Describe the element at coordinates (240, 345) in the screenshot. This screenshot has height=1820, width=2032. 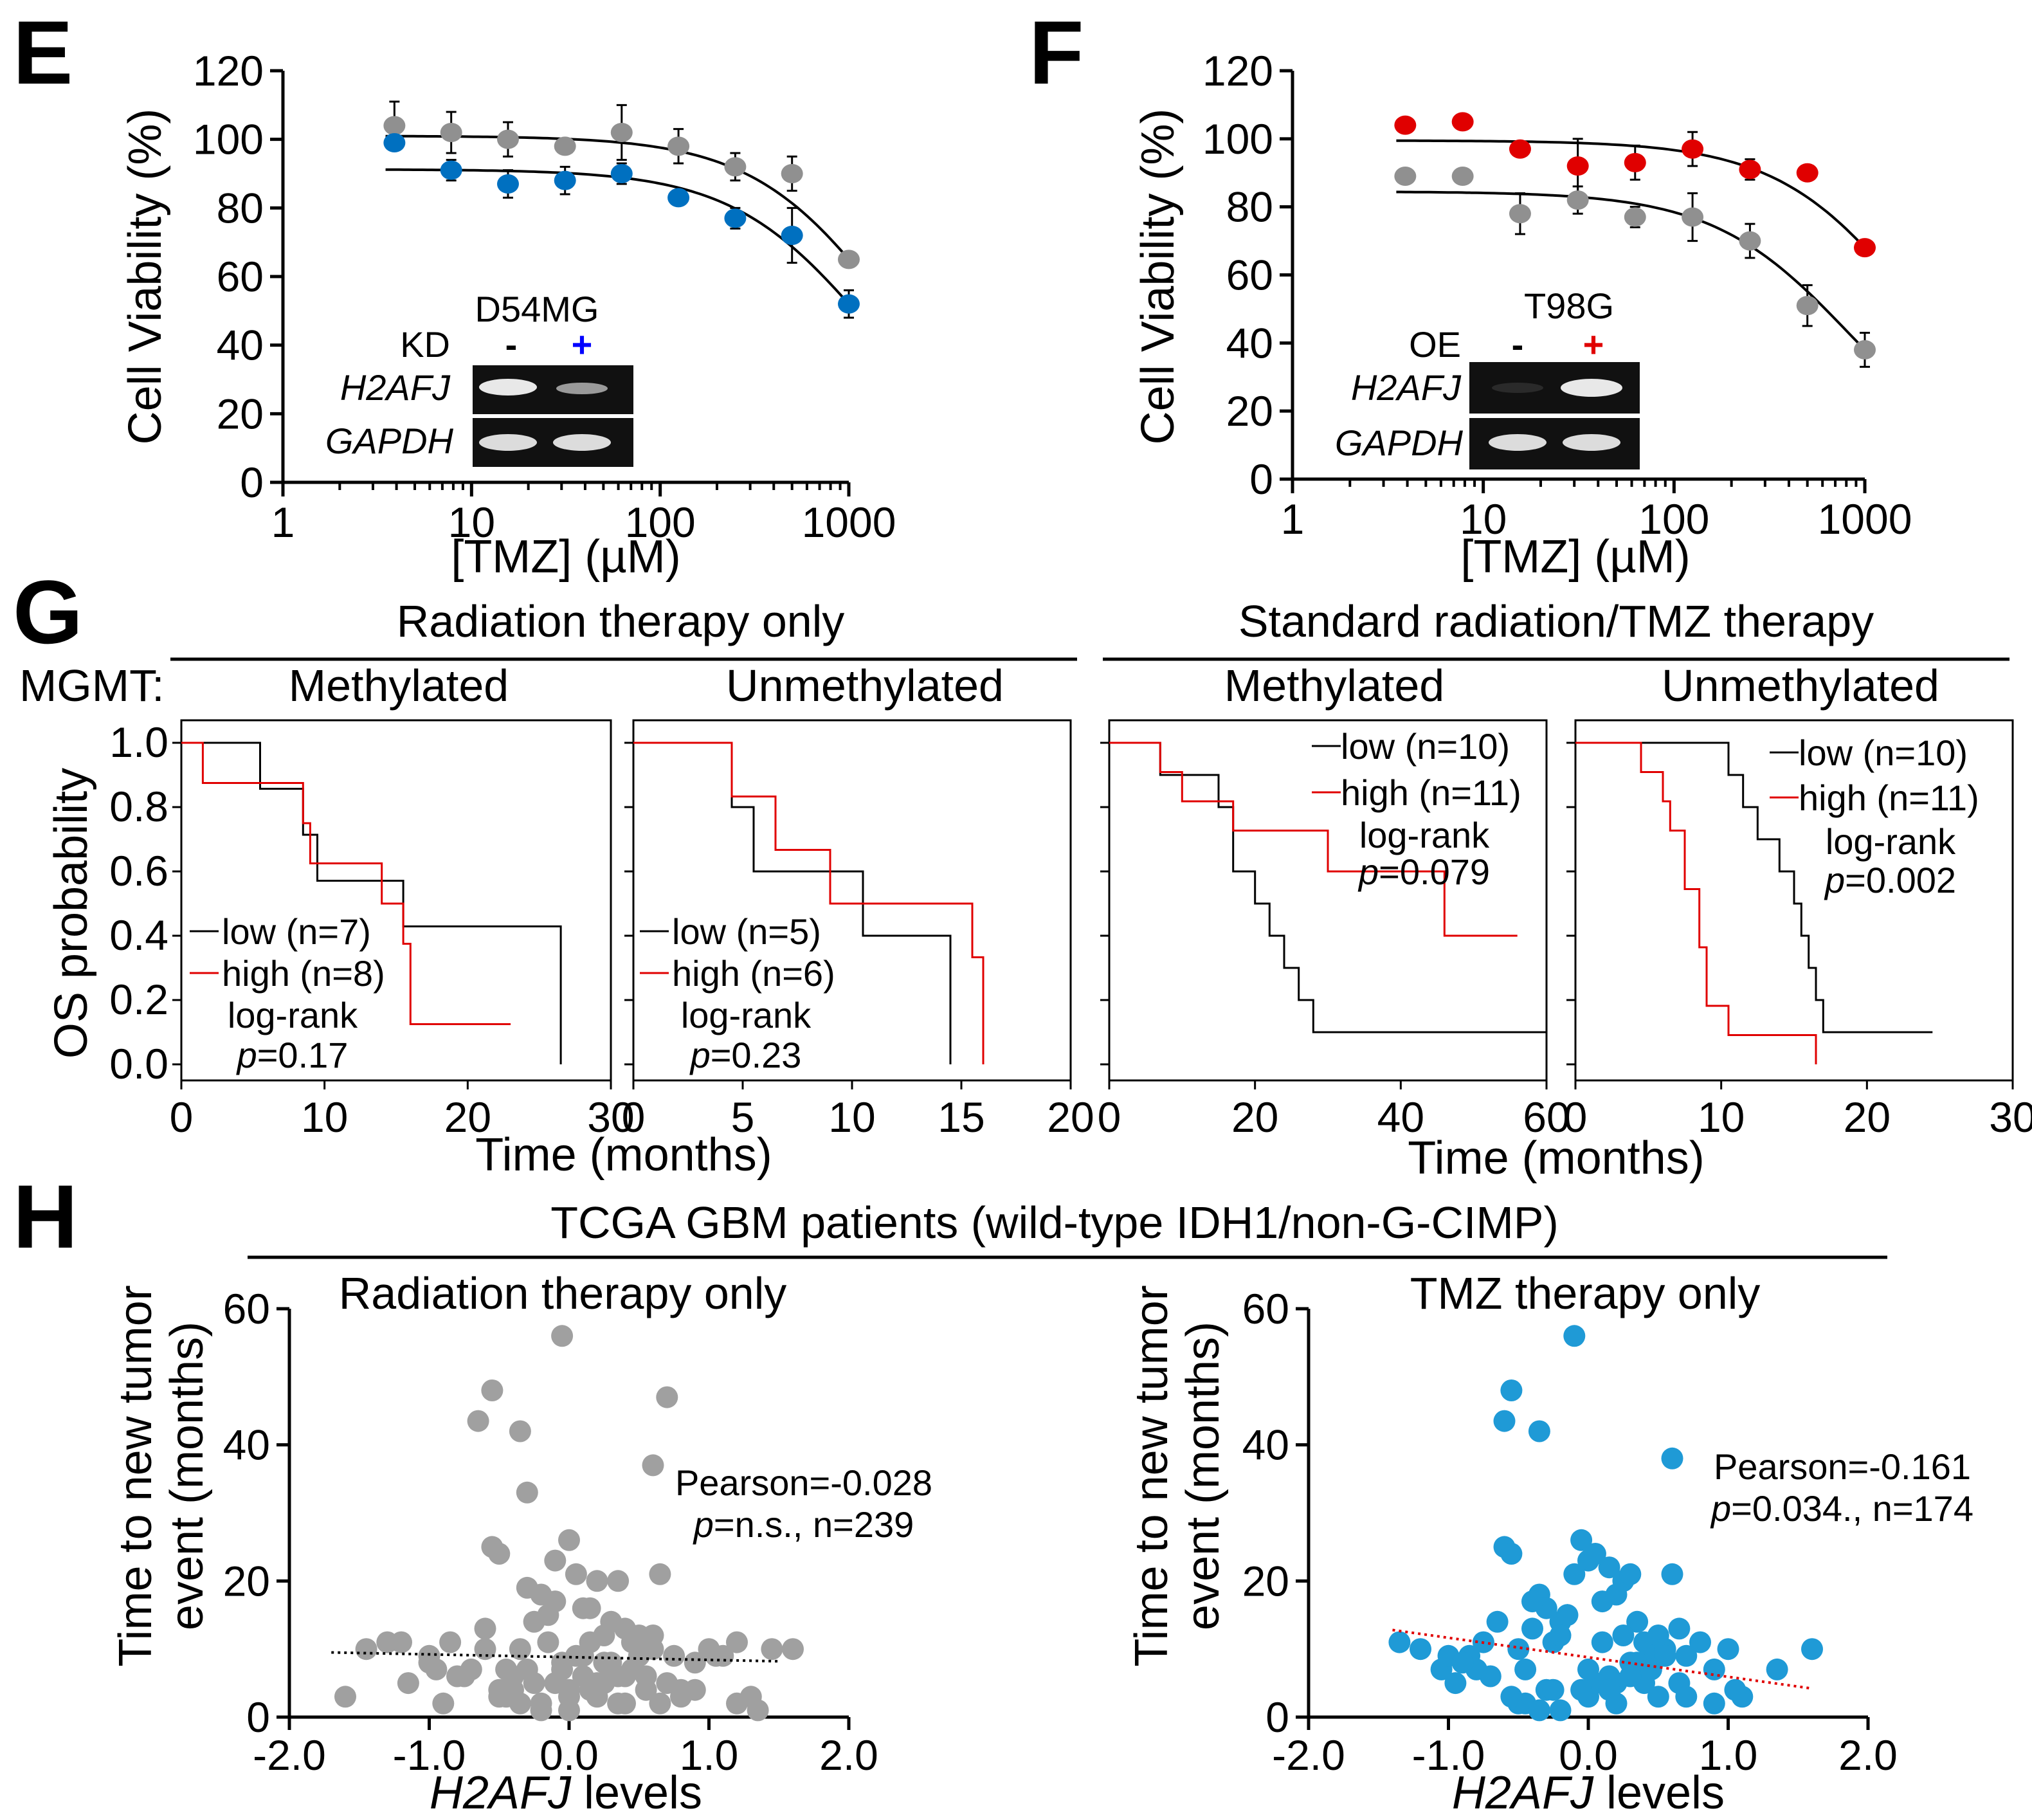
I see `y-tick-label: 40` at that location.